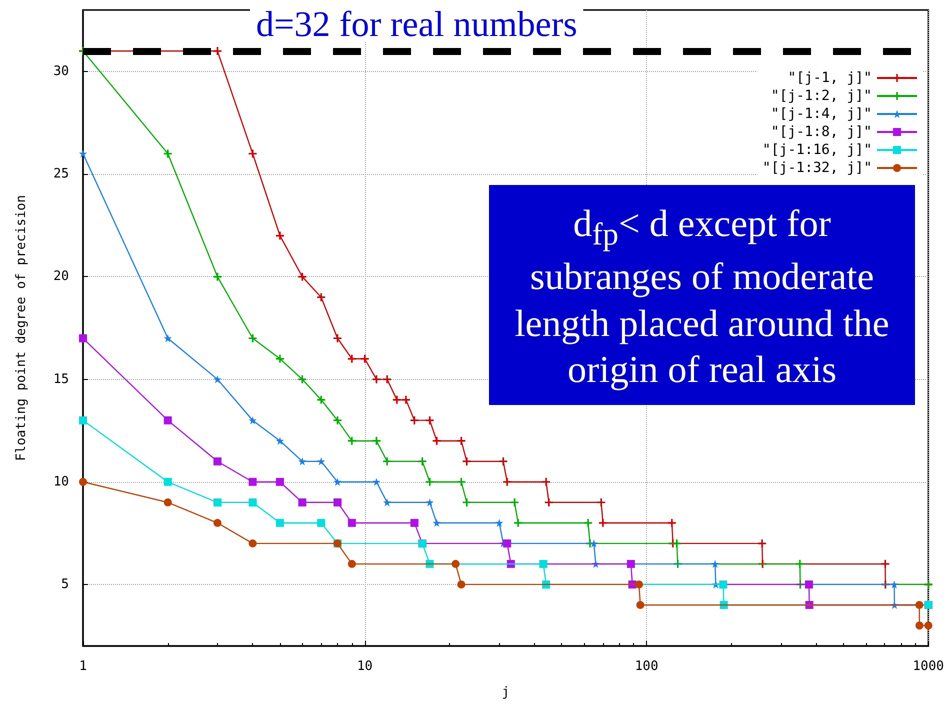 The image size is (947, 704). What do you see at coordinates (61, 174) in the screenshot?
I see `y-tick-label: 25` at bounding box center [61, 174].